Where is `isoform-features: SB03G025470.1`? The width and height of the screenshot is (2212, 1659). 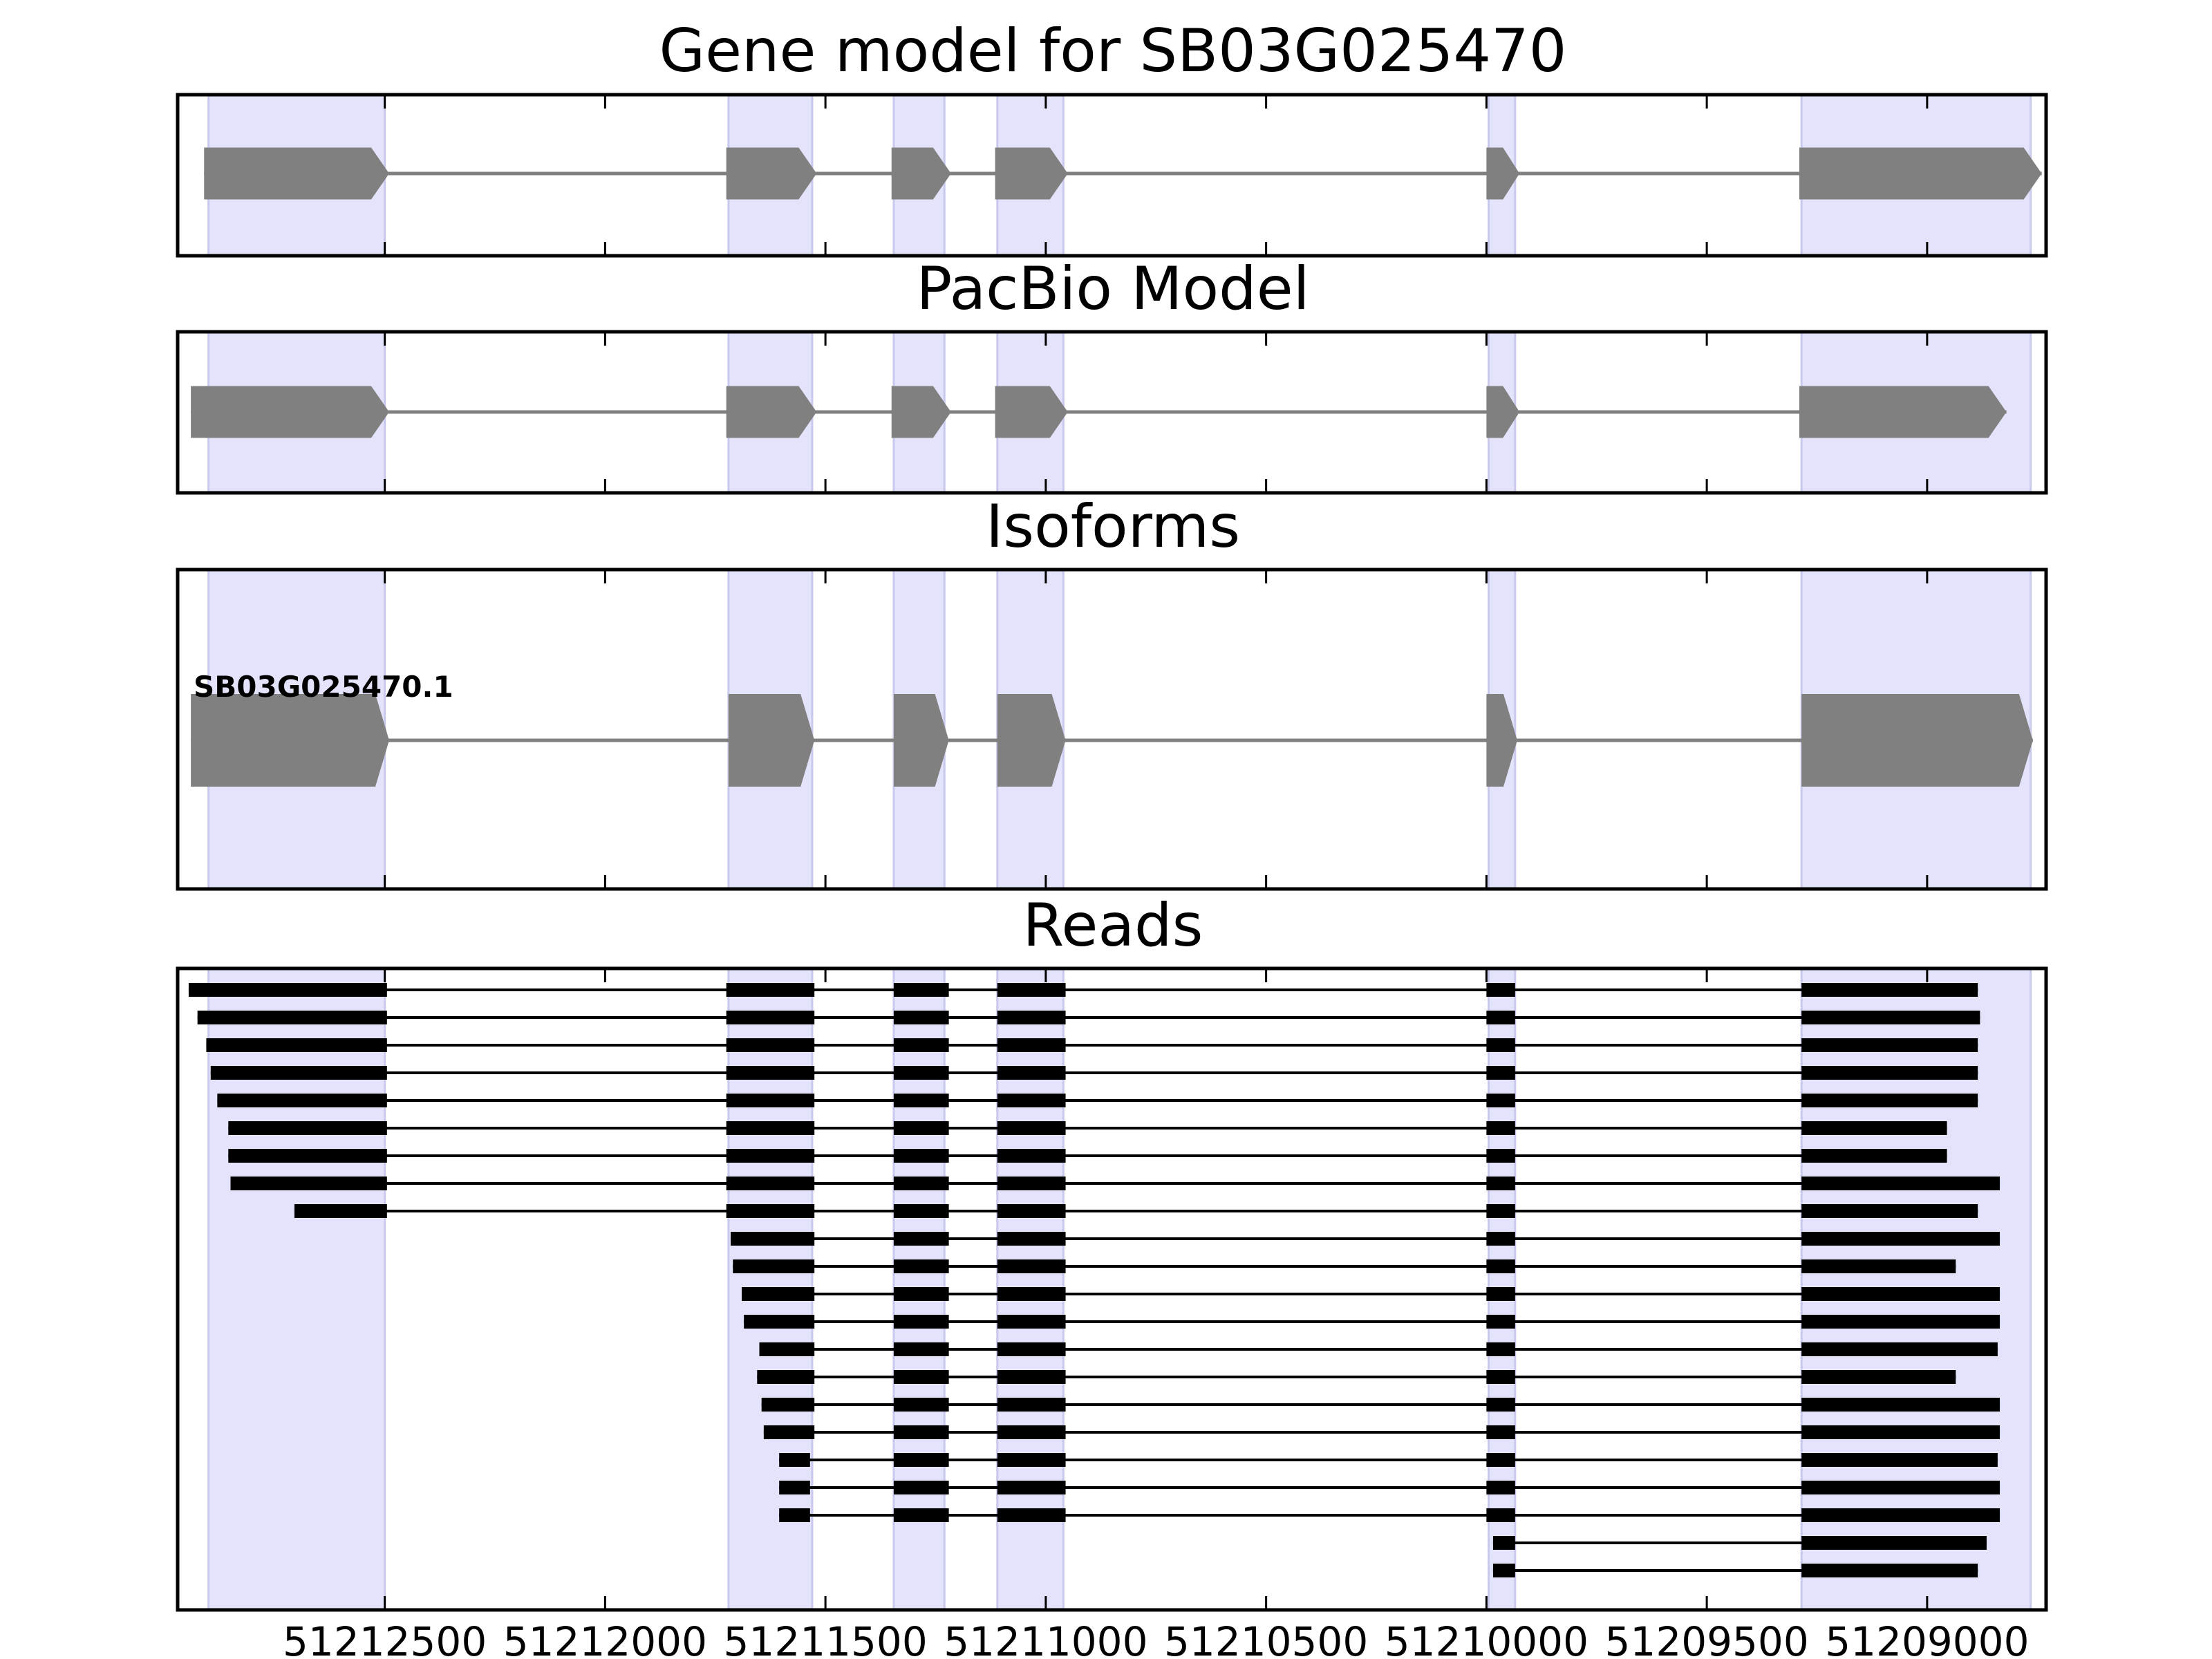
isoform-features: SB03G025470.1 is located at coordinates (1112, 728).